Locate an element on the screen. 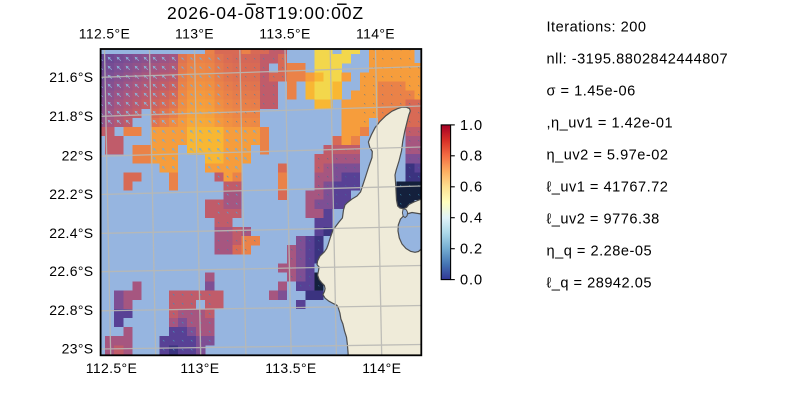 The width and height of the screenshot is (800, 400). svg-text: σ = 1.45e-06 is located at coordinates (591, 91).